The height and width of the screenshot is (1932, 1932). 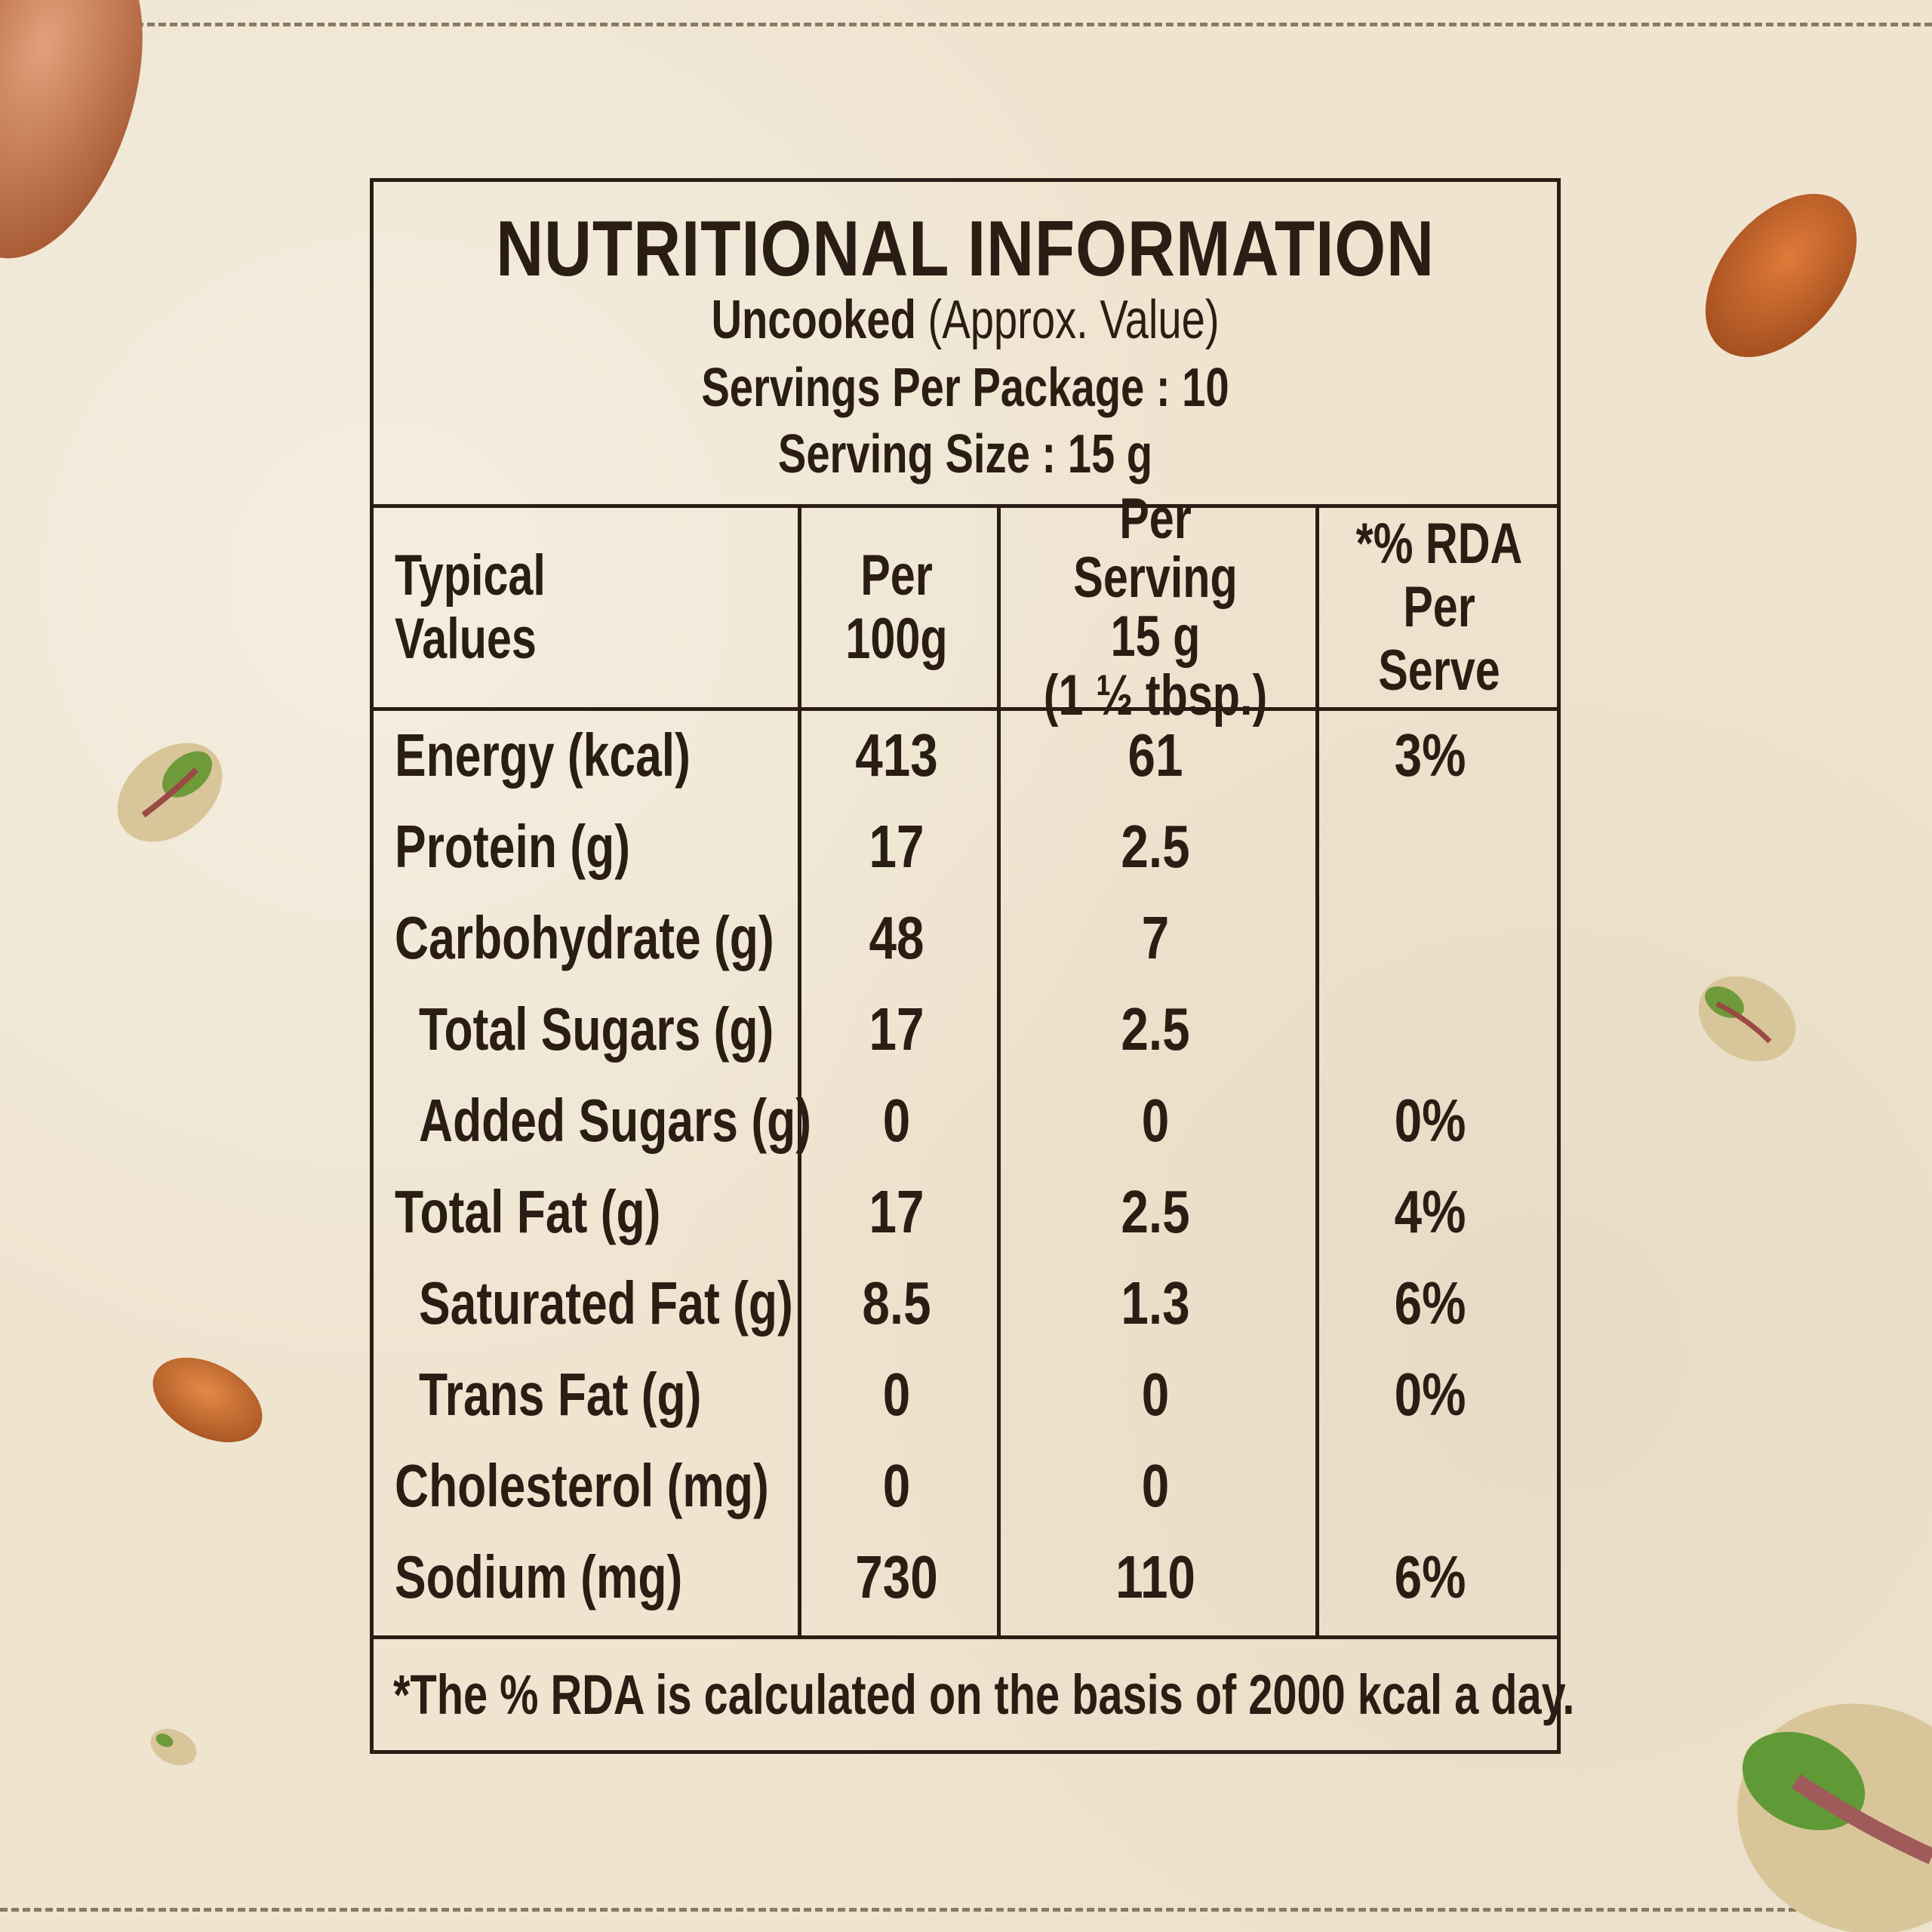 What do you see at coordinates (1834, 1817) in the screenshot?
I see `pistachio-corner-bottomright-image` at bounding box center [1834, 1817].